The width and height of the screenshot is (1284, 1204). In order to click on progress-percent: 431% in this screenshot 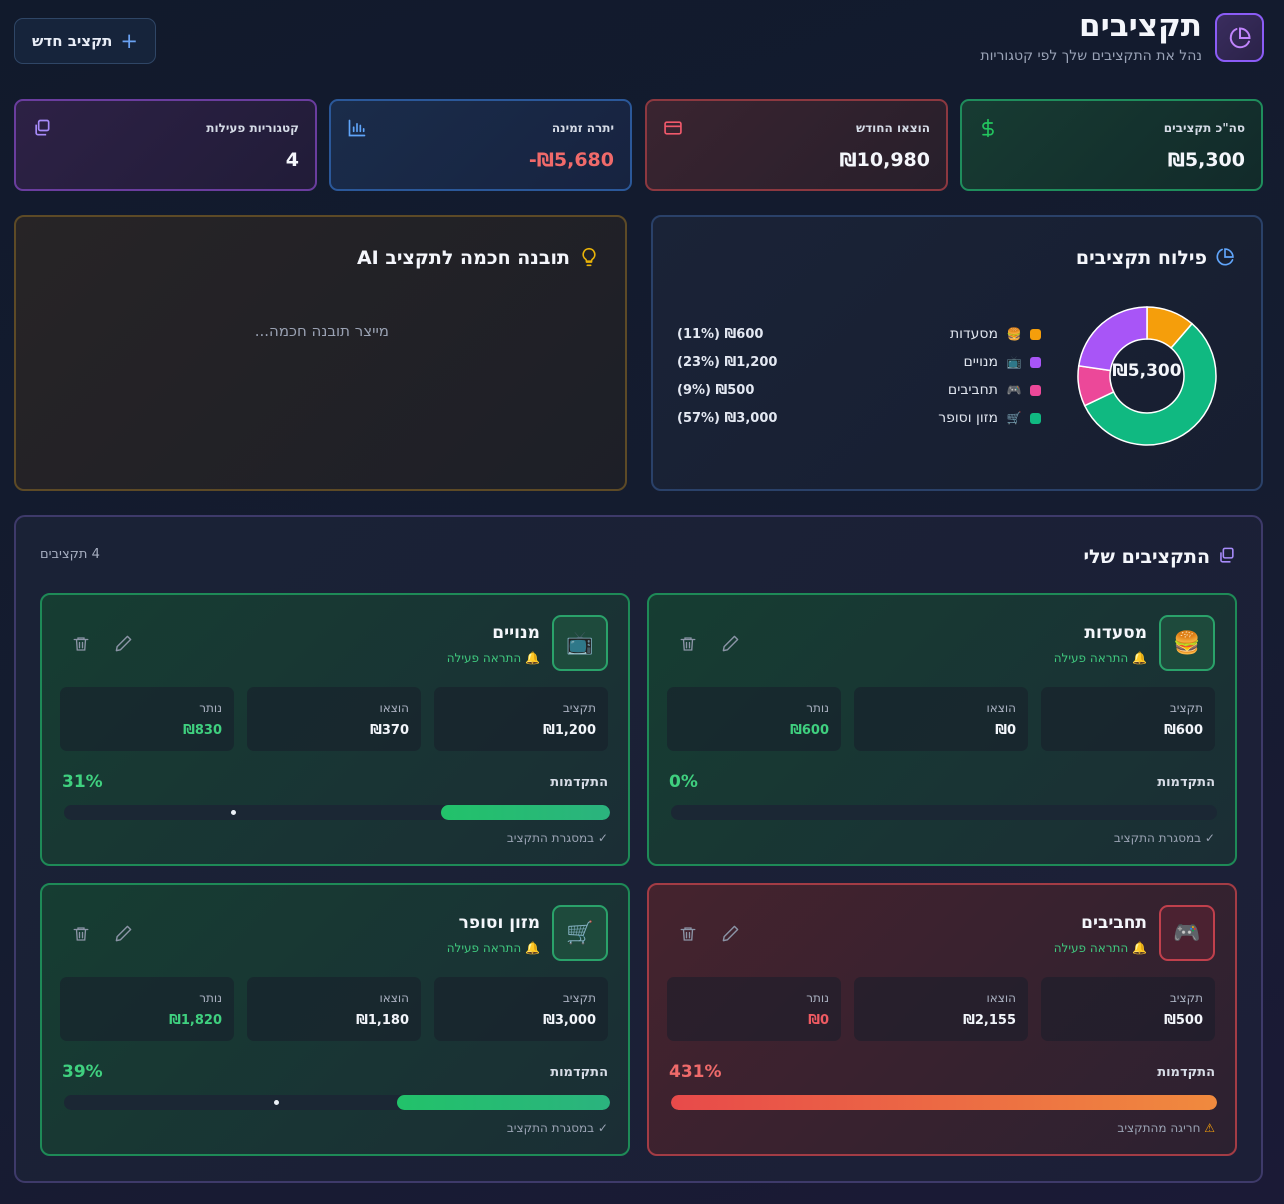, I will do `click(695, 1072)`.